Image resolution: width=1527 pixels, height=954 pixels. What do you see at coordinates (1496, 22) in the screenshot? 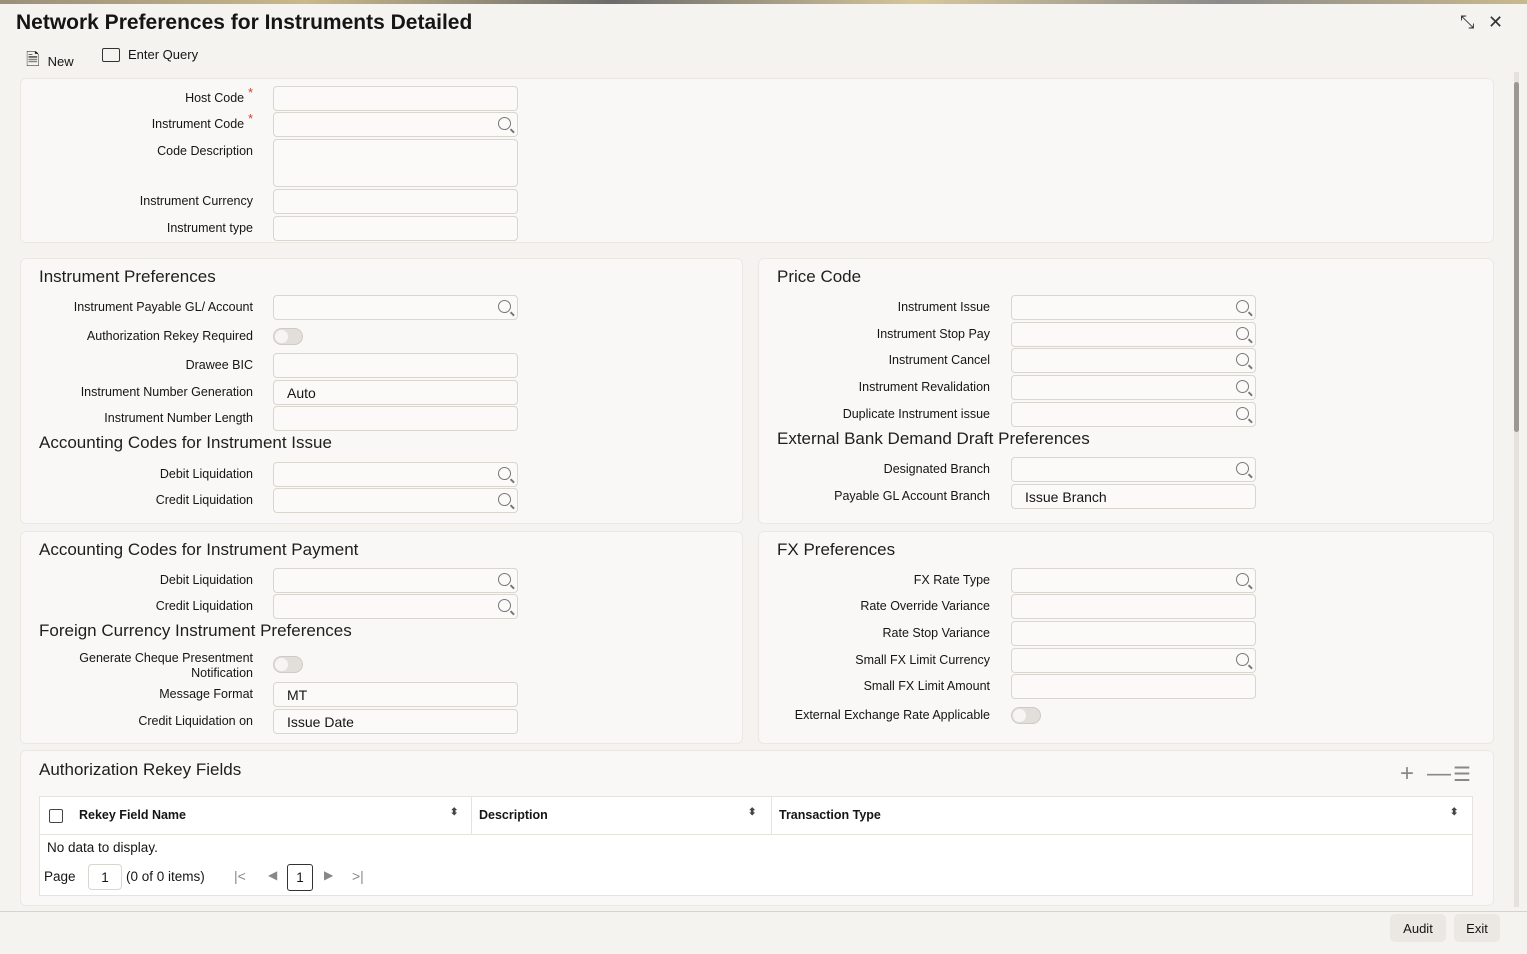
I see `close-icon: ✕` at bounding box center [1496, 22].